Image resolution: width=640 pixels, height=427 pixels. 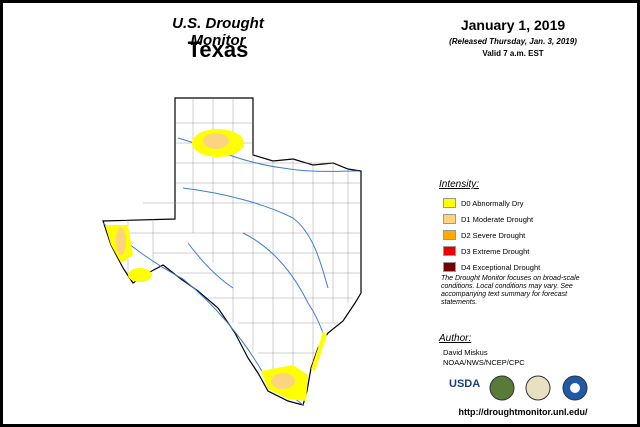 I want to click on legend-item: D0 Abnormally Dry, so click(x=491, y=203).